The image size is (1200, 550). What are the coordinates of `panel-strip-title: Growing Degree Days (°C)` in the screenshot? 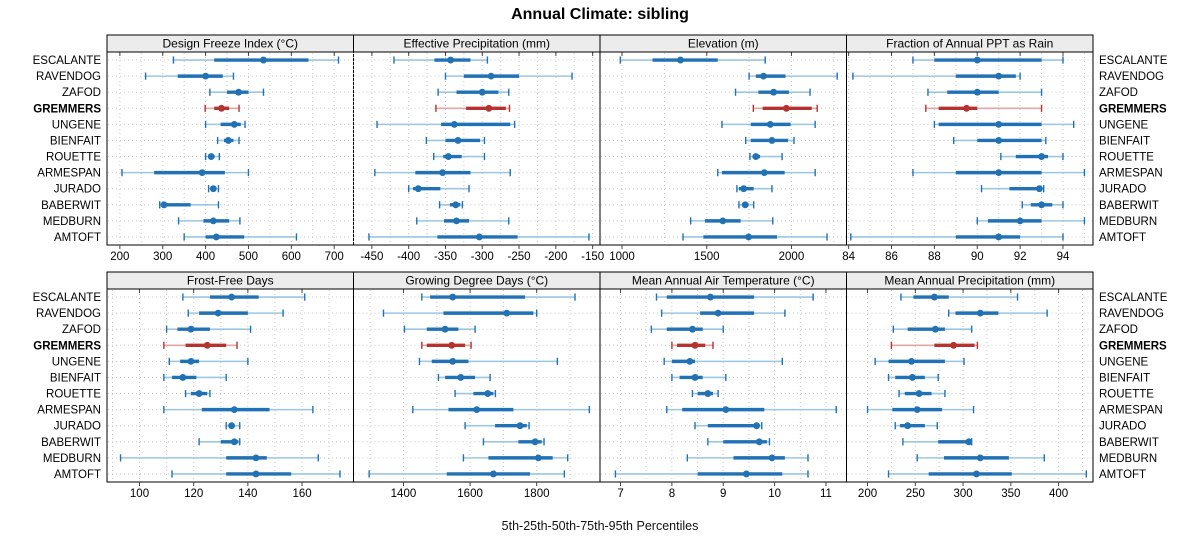 It's located at (476, 281).